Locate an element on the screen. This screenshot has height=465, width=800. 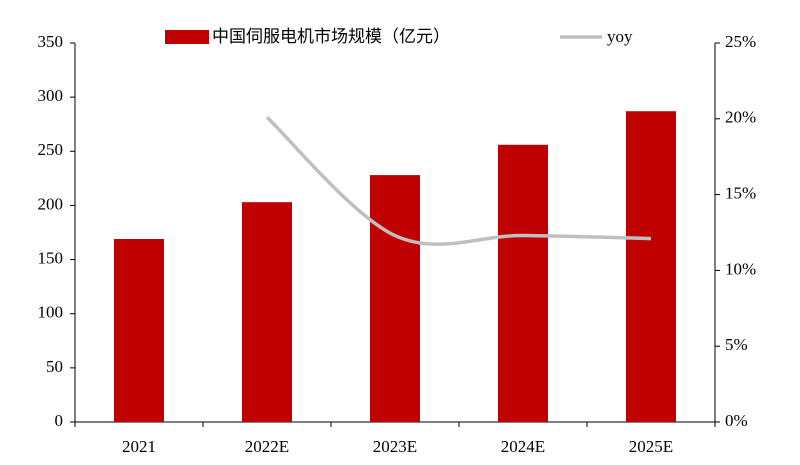
y-tick-label: 250 is located at coordinates (51, 149).